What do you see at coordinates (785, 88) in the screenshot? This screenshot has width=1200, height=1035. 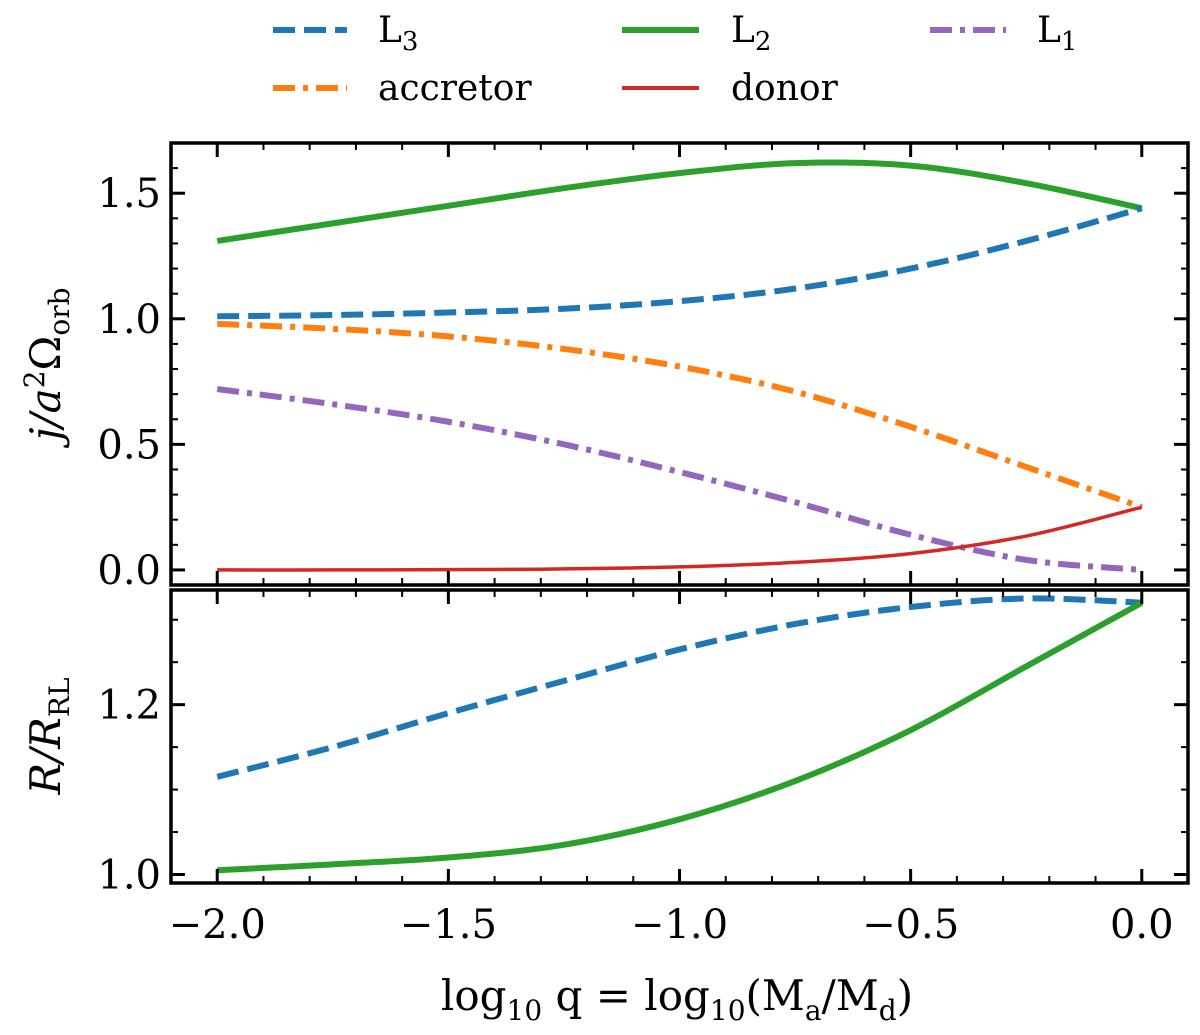 I see `legend-label-donor: donor` at bounding box center [785, 88].